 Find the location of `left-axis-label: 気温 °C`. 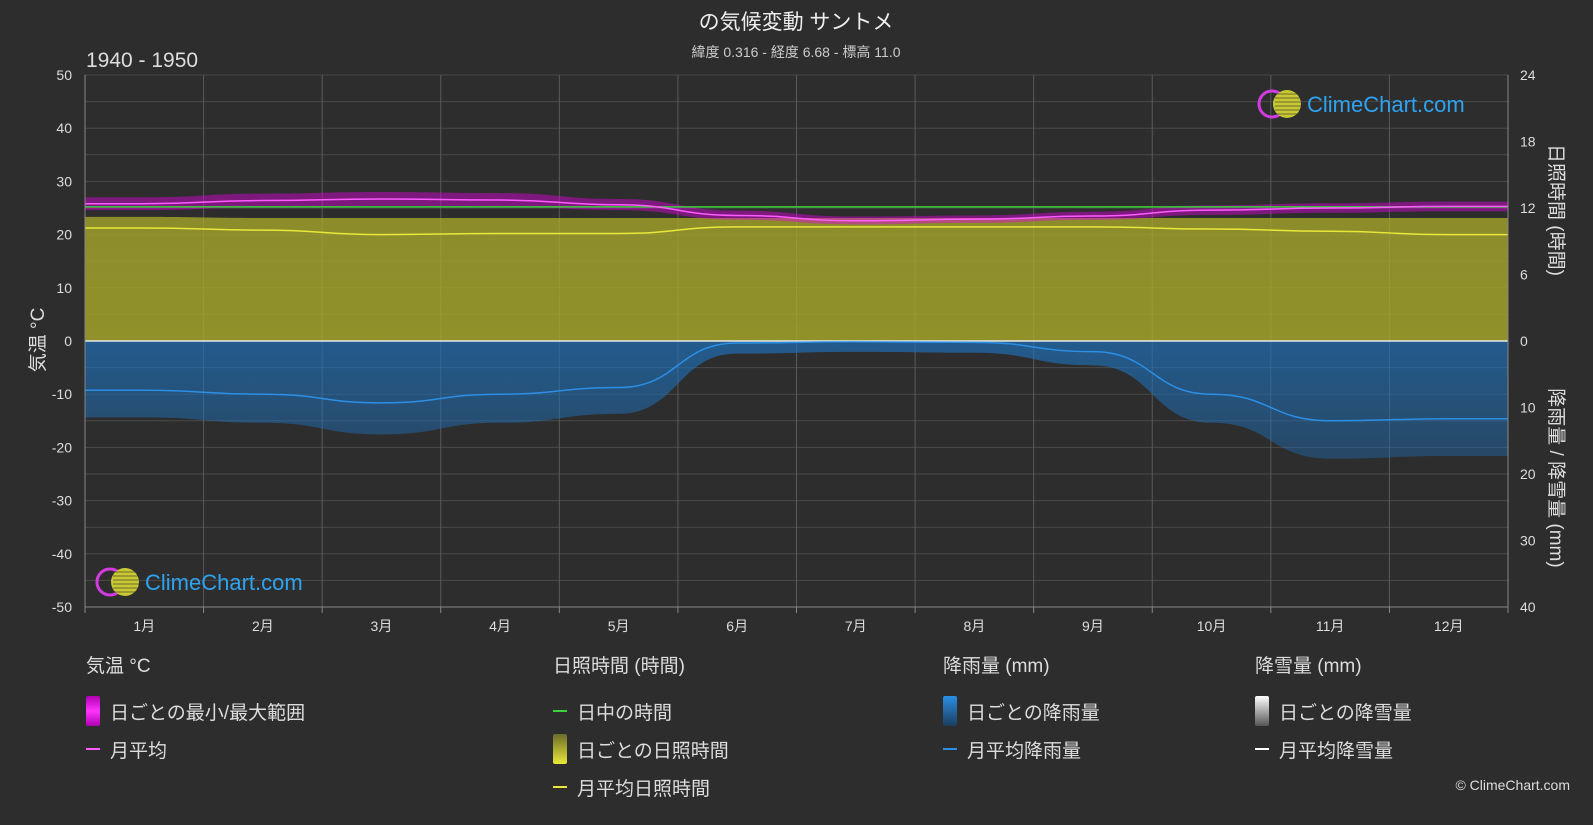

left-axis-label: 気温 °C is located at coordinates (38, 340).